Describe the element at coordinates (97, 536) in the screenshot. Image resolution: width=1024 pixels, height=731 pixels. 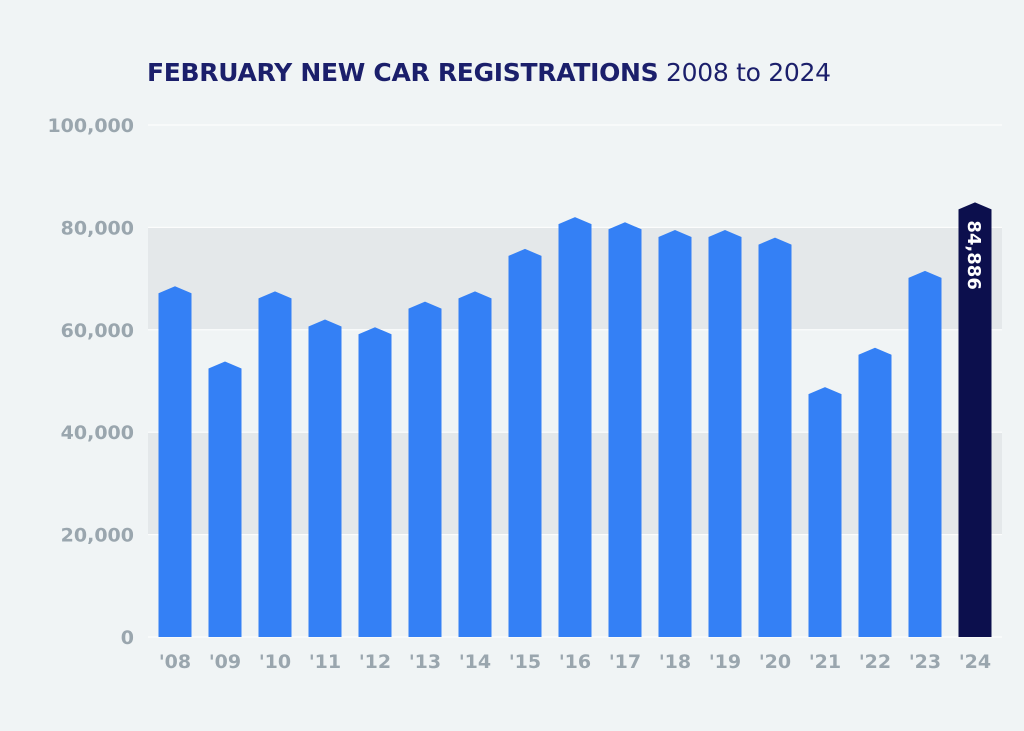
I see `y-tick-label: 20,000` at that location.